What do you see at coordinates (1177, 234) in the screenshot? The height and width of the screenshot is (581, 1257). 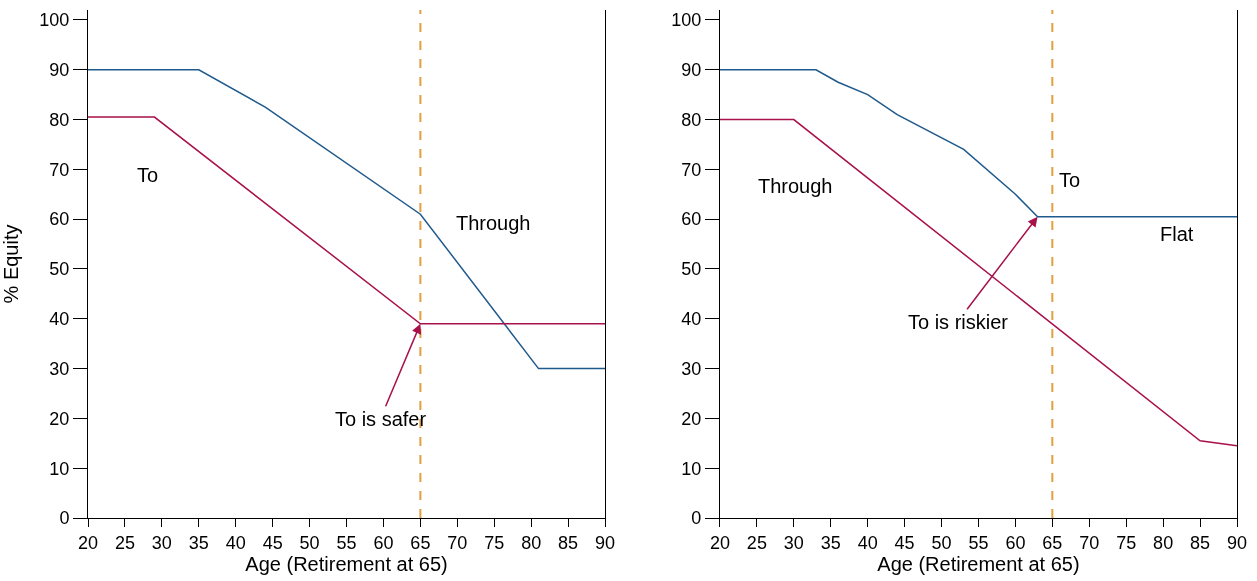 I see `annotation: Flat` at bounding box center [1177, 234].